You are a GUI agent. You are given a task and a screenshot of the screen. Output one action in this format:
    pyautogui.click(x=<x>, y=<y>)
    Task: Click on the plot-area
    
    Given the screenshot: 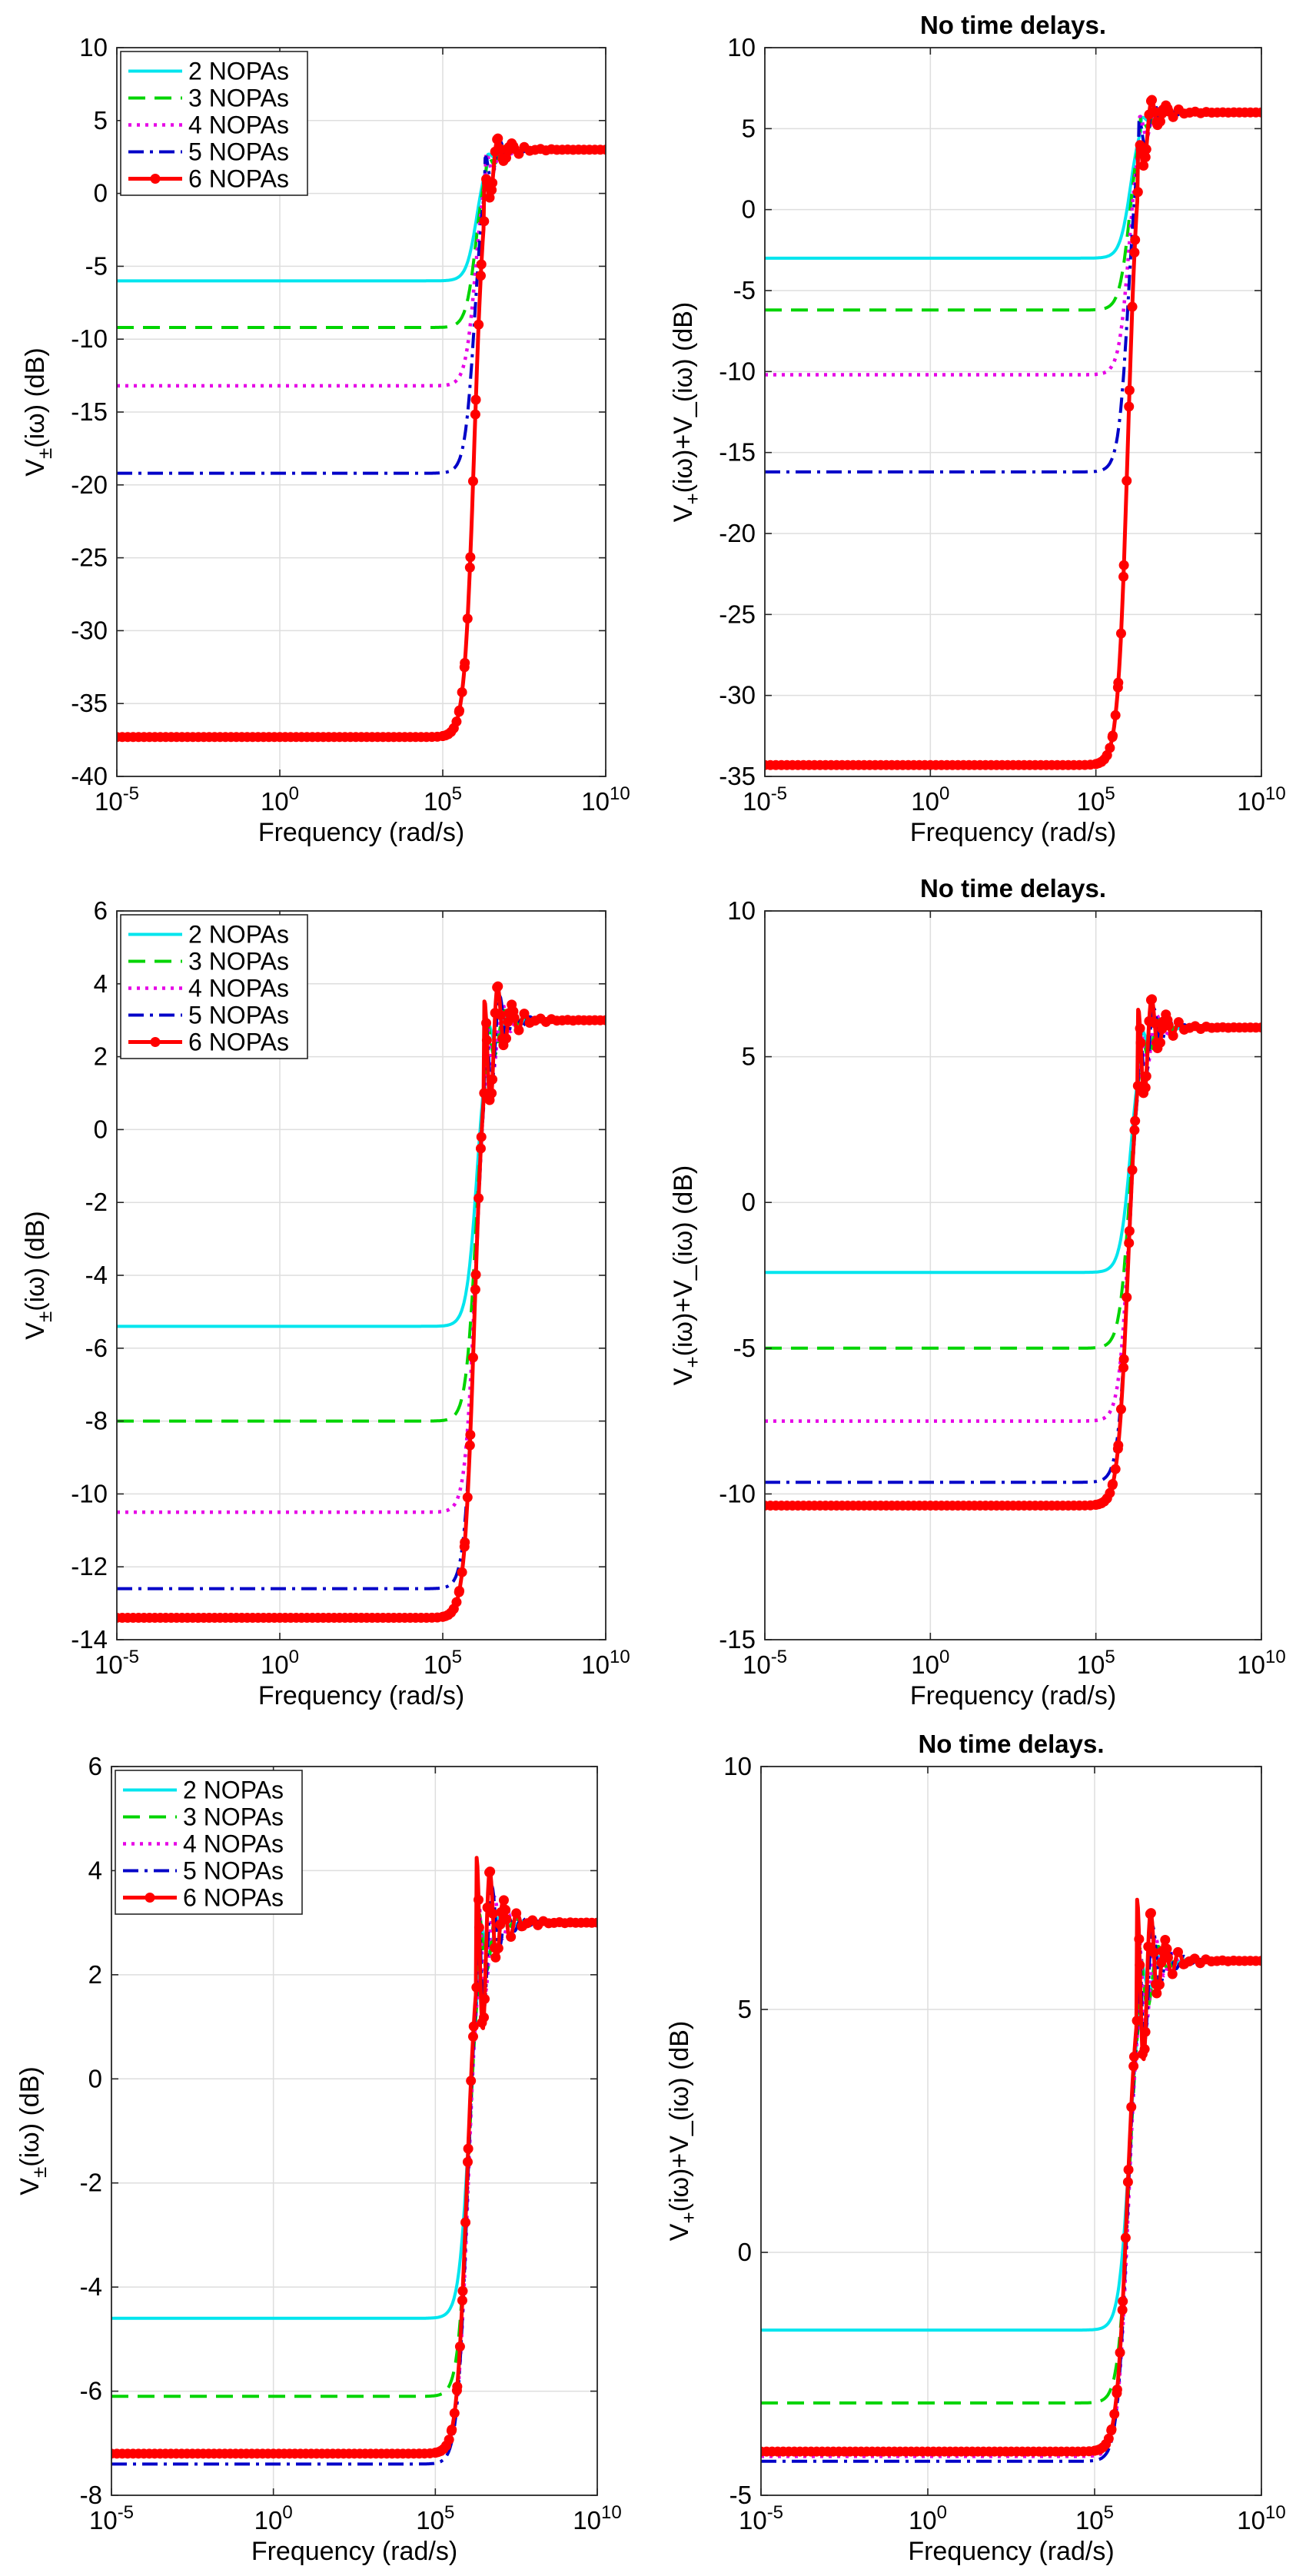 What is the action you would take?
    pyautogui.click(x=1013, y=412)
    